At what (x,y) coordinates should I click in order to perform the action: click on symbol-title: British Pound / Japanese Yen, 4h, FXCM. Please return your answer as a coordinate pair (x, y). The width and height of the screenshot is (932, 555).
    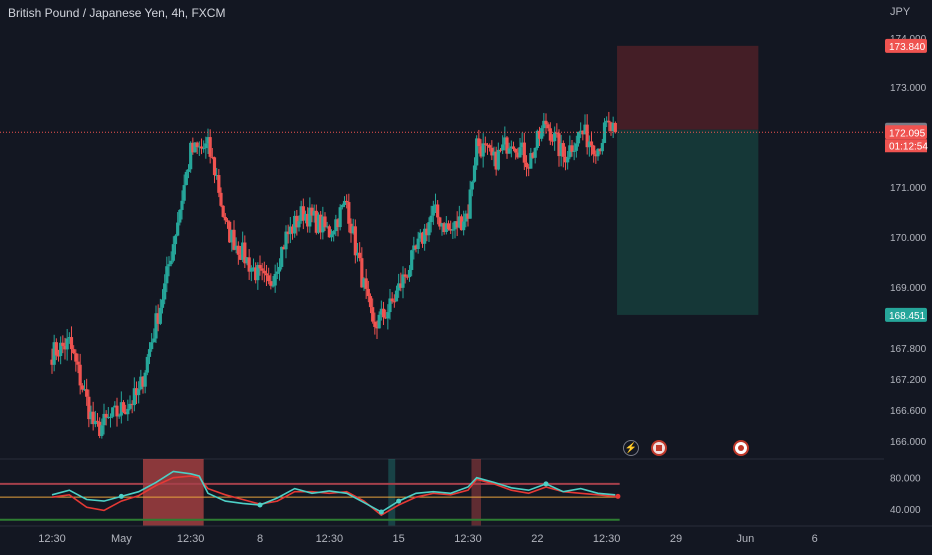
    Looking at the image, I should click on (117, 13).